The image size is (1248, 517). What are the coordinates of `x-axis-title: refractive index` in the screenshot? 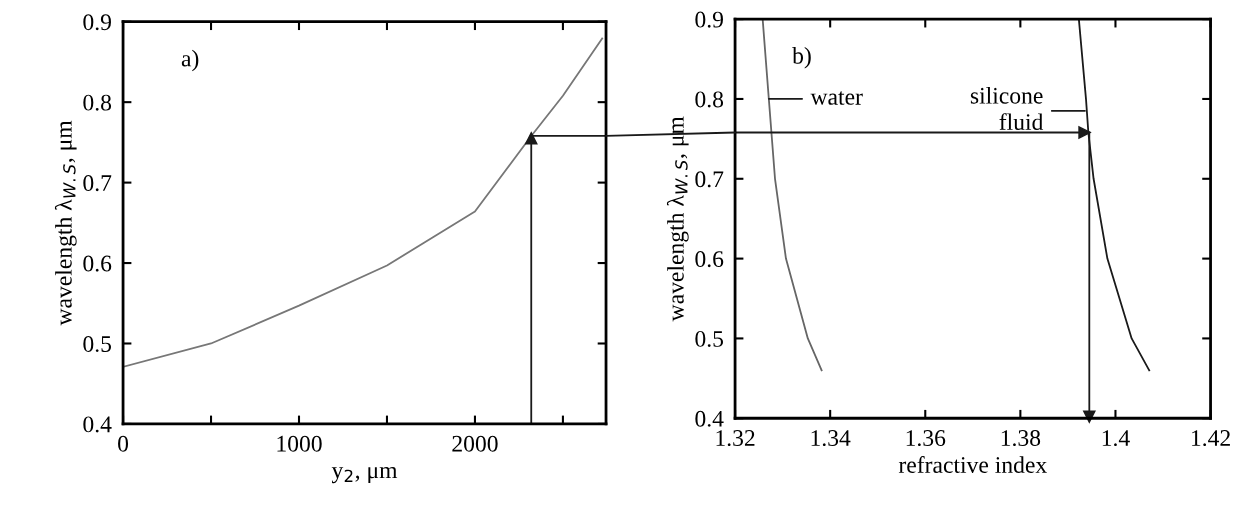 It's located at (972, 464).